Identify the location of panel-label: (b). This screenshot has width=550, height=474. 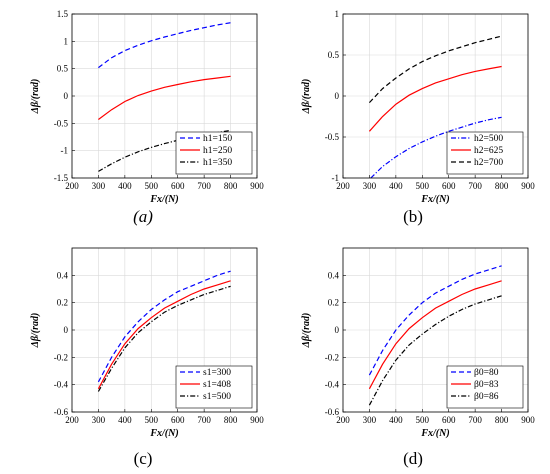
(413, 216).